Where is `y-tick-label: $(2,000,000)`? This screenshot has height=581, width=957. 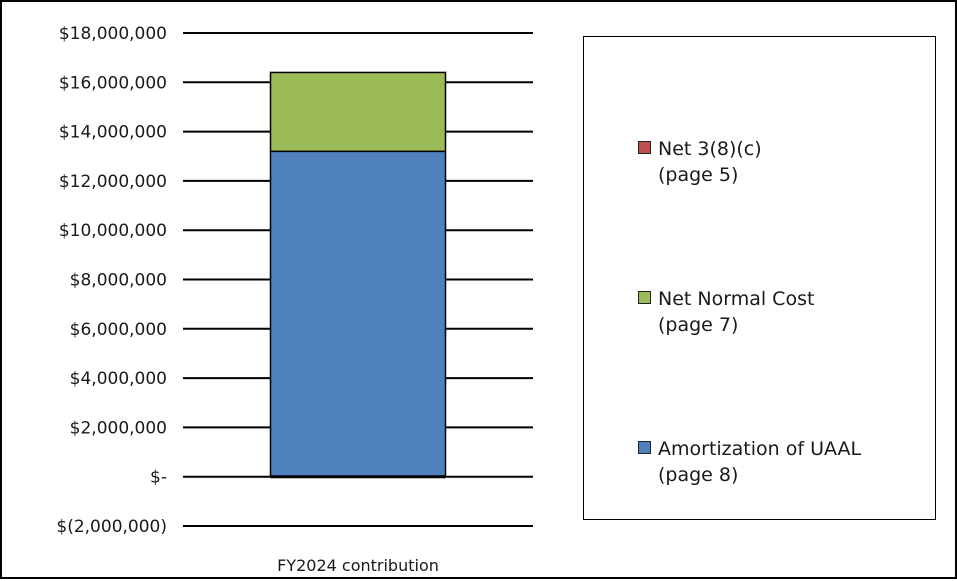 y-tick-label: $(2,000,000) is located at coordinates (111, 527).